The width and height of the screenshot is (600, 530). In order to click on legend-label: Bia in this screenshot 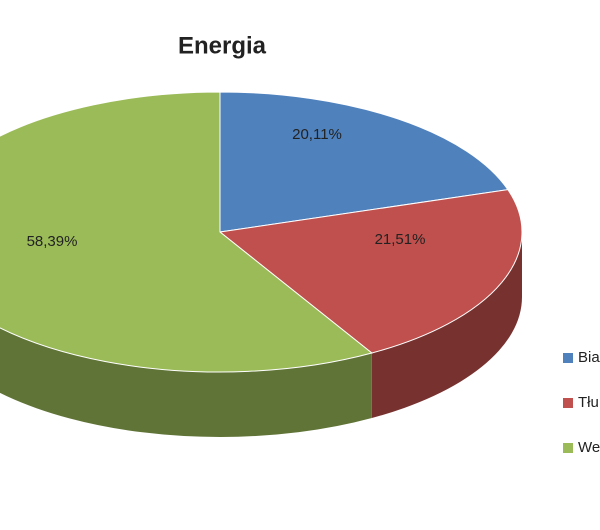, I will do `click(589, 357)`.